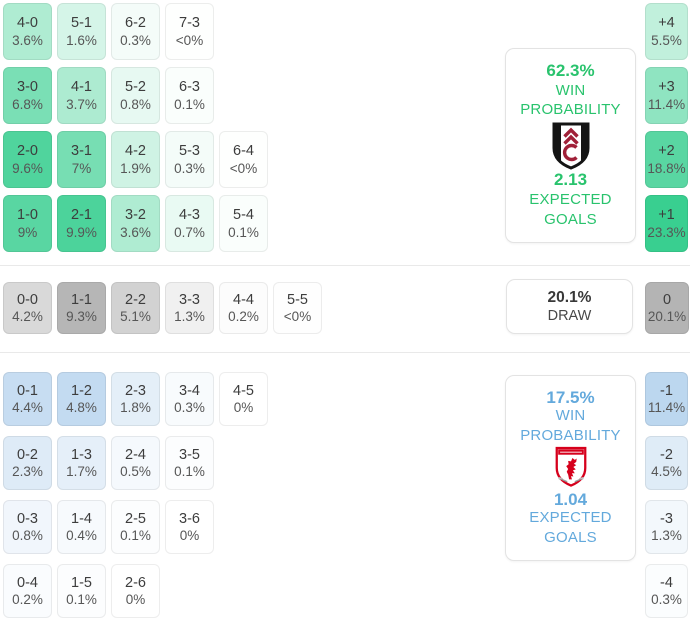  What do you see at coordinates (570, 70) in the screenshot?
I see `home-win-probability-value: 62.3%` at bounding box center [570, 70].